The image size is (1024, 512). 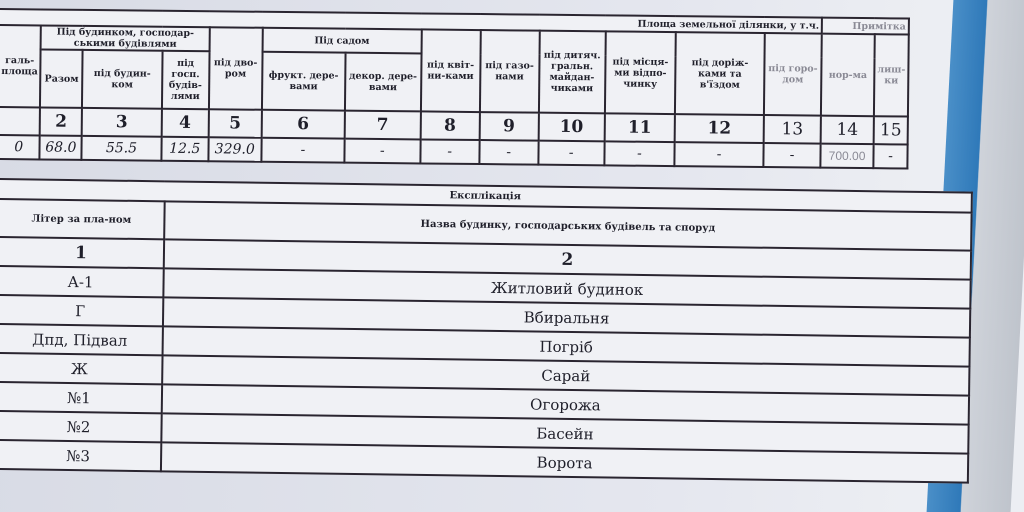 What do you see at coordinates (719, 129) in the screenshot?
I see `col-num: 12` at bounding box center [719, 129].